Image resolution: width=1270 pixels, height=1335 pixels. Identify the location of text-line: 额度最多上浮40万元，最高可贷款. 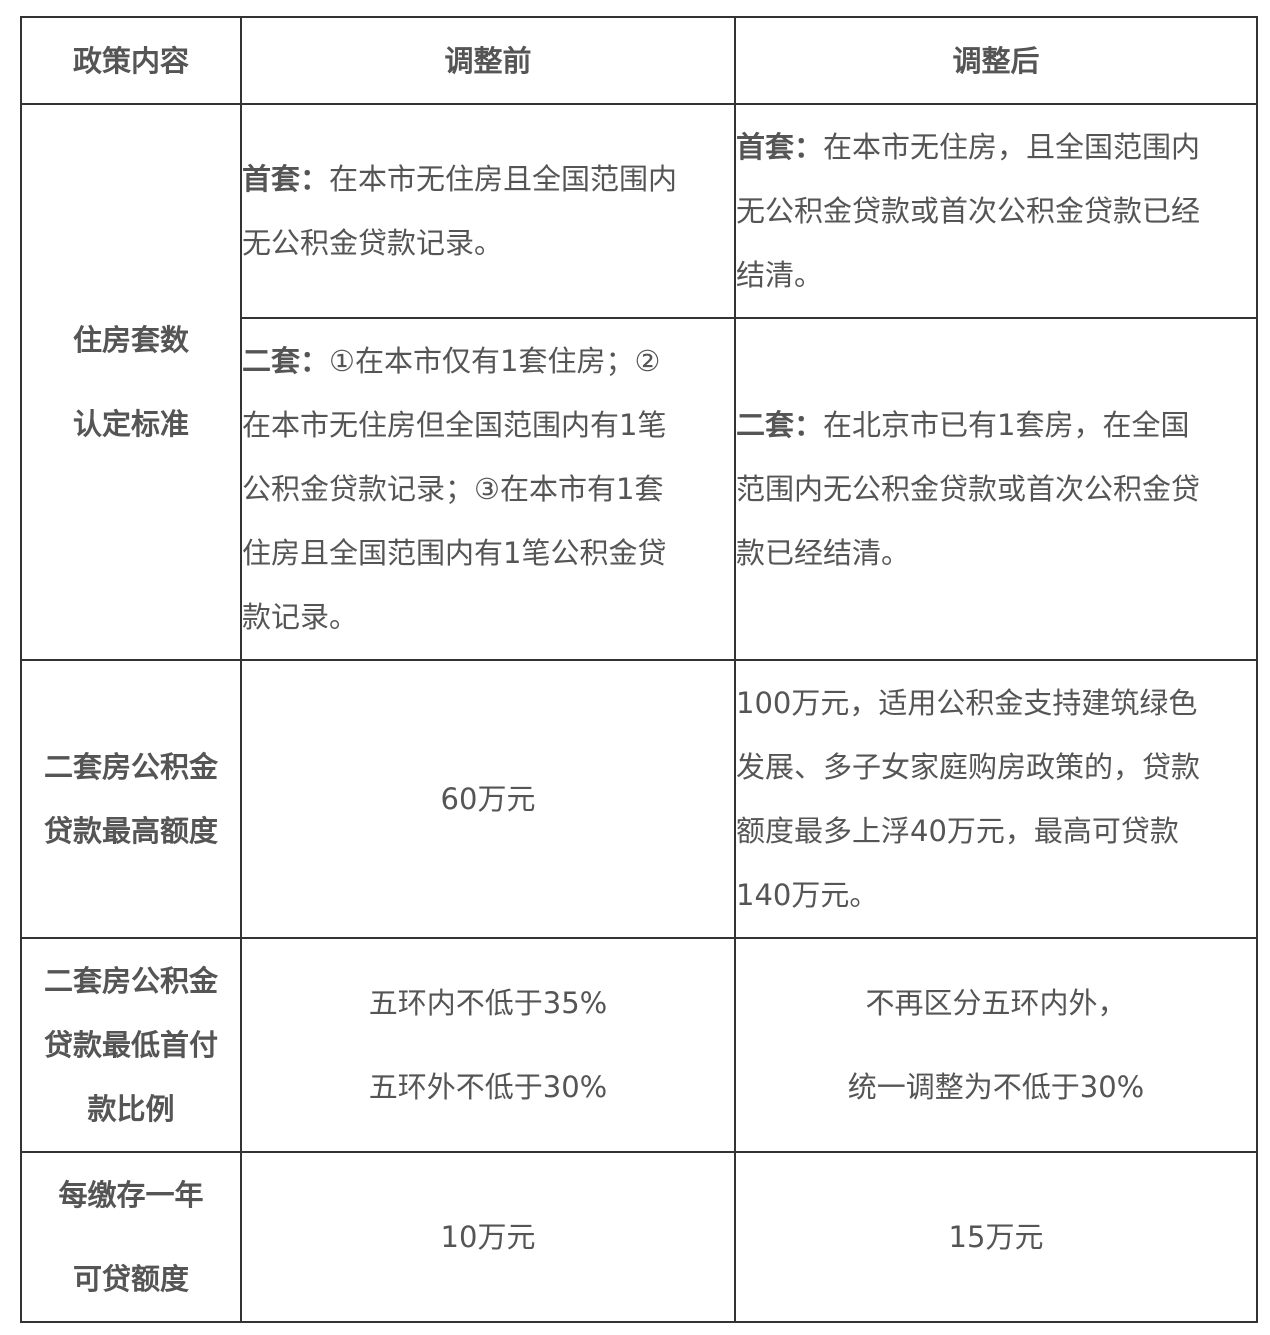
(957, 831).